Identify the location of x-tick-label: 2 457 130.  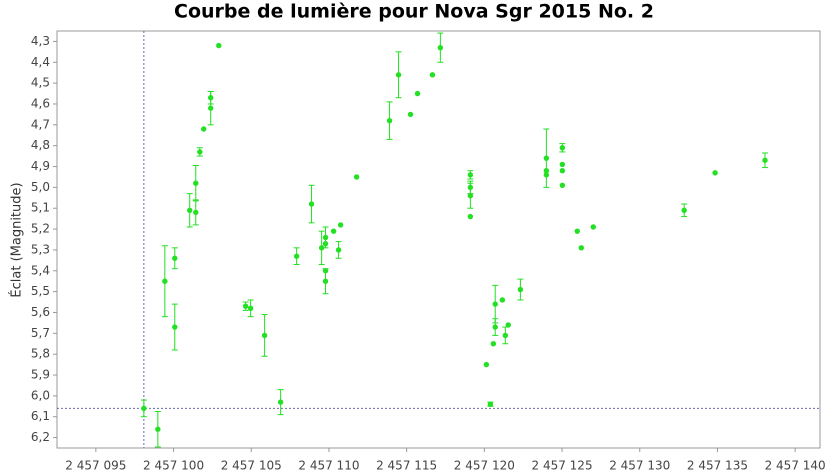
(639, 466).